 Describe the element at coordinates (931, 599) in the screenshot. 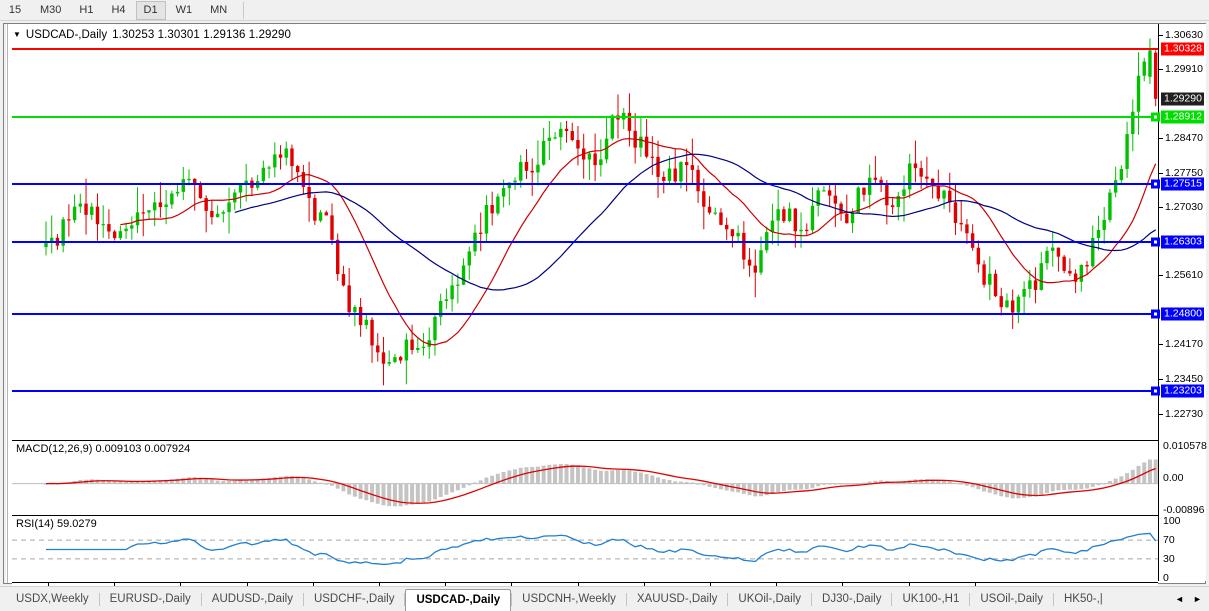

I see `symbol-tab-uk100h1: UK100-,H1` at that location.